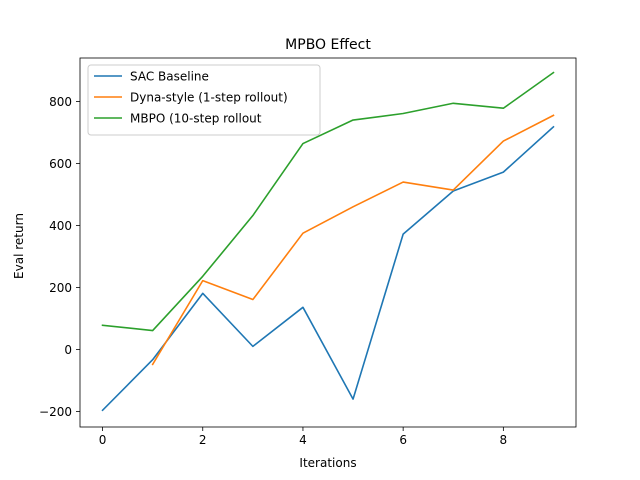 This screenshot has height=480, width=640. What do you see at coordinates (328, 45) in the screenshot?
I see `chart-title: MPBO Effect` at bounding box center [328, 45].